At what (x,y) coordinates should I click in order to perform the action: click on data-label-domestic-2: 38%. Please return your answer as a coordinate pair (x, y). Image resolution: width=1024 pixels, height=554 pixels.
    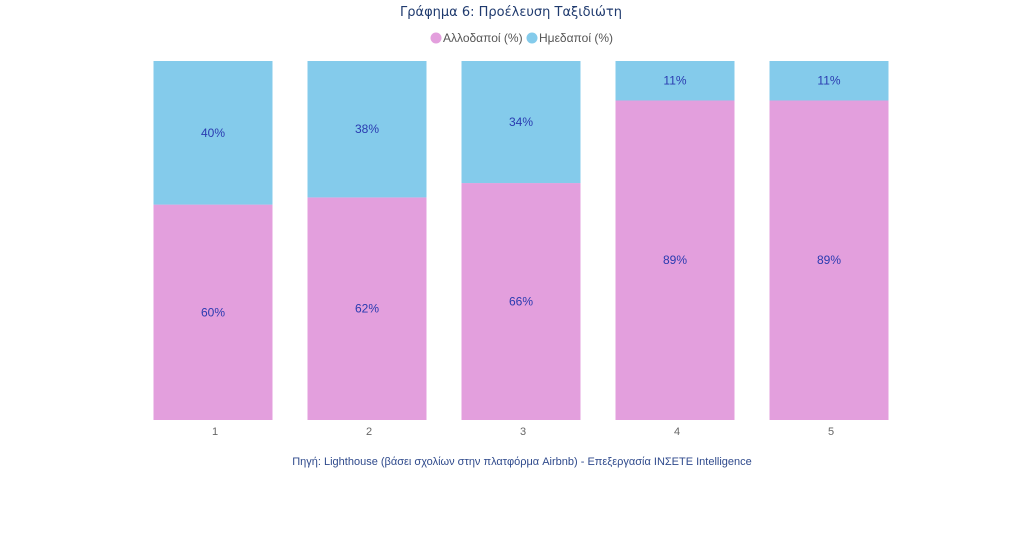
    Looking at the image, I should click on (367, 129).